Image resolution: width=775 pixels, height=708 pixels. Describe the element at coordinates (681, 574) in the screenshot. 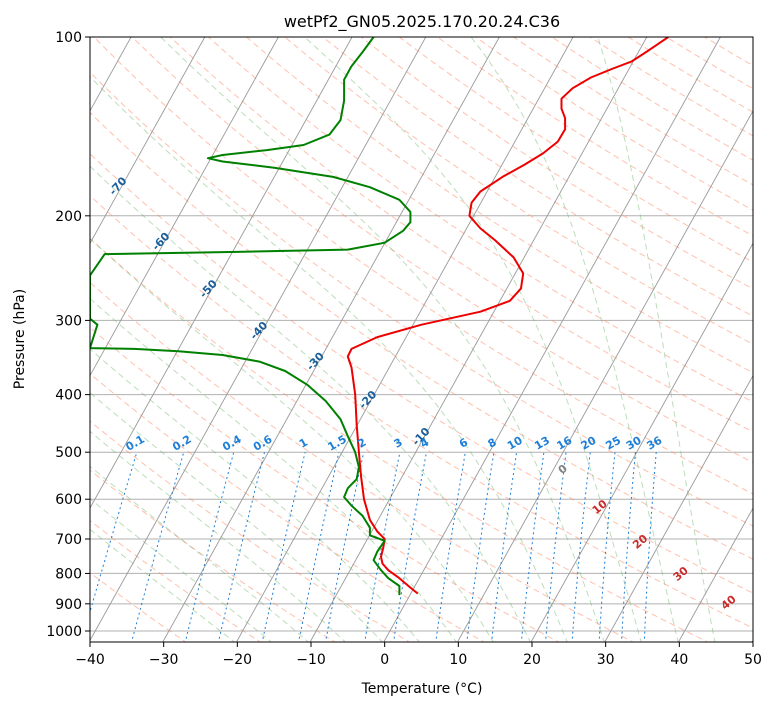

I see `adiabat-label: 30` at that location.